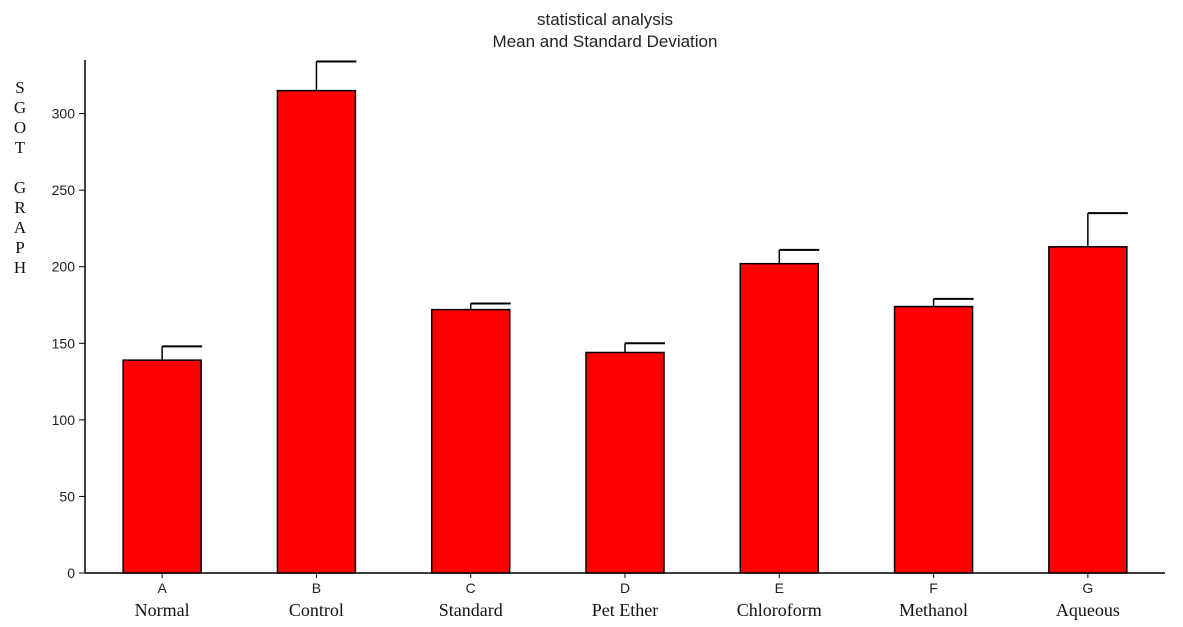 The width and height of the screenshot is (1183, 627). I want to click on y-tick-label: 200, so click(64, 267).